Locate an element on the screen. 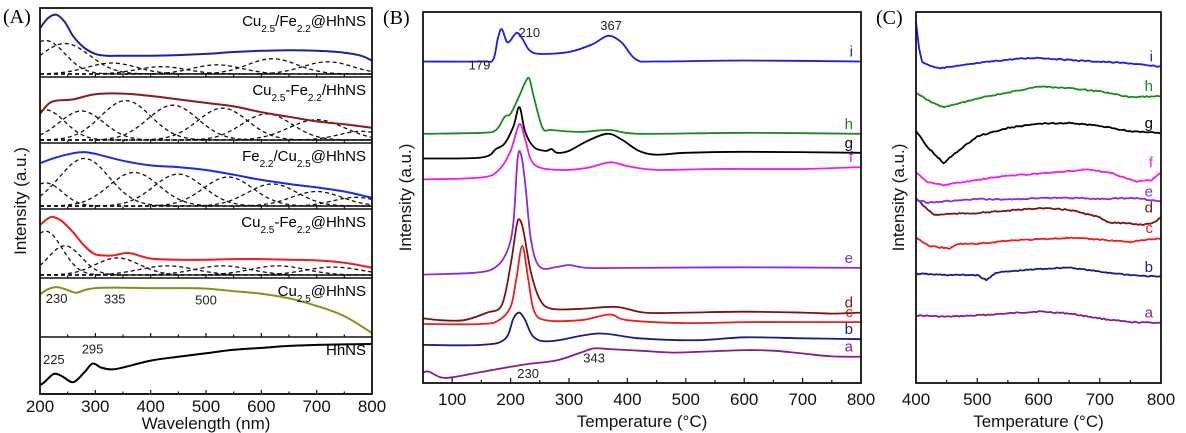 The width and height of the screenshot is (1186, 433). panel-label-c: (C) is located at coordinates (889, 18).